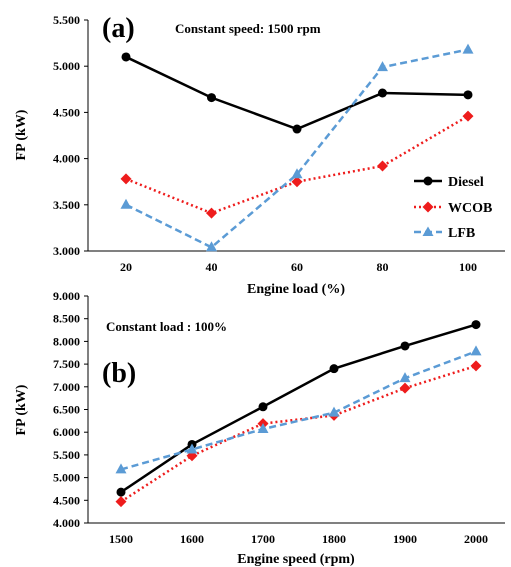 The height and width of the screenshot is (567, 511). Describe the element at coordinates (66, 387) in the screenshot. I see `y-tick-label: 7.000` at that location.